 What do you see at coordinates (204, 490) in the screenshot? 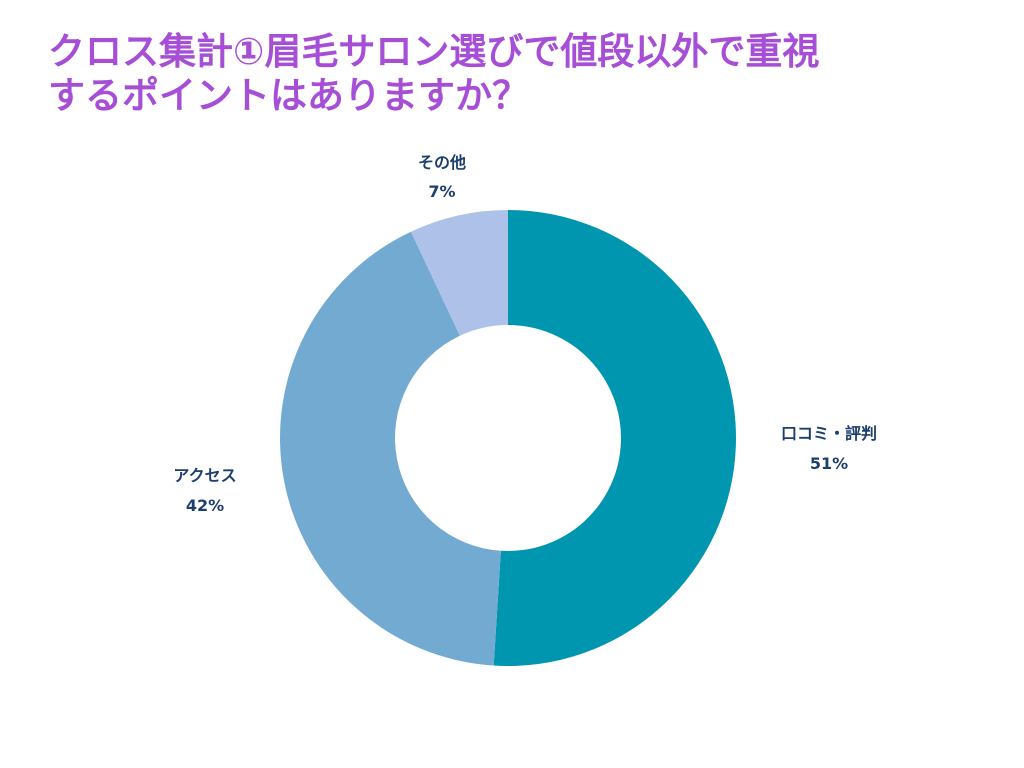
I see `slice-label-group-access: アクセス 42%` at bounding box center [204, 490].